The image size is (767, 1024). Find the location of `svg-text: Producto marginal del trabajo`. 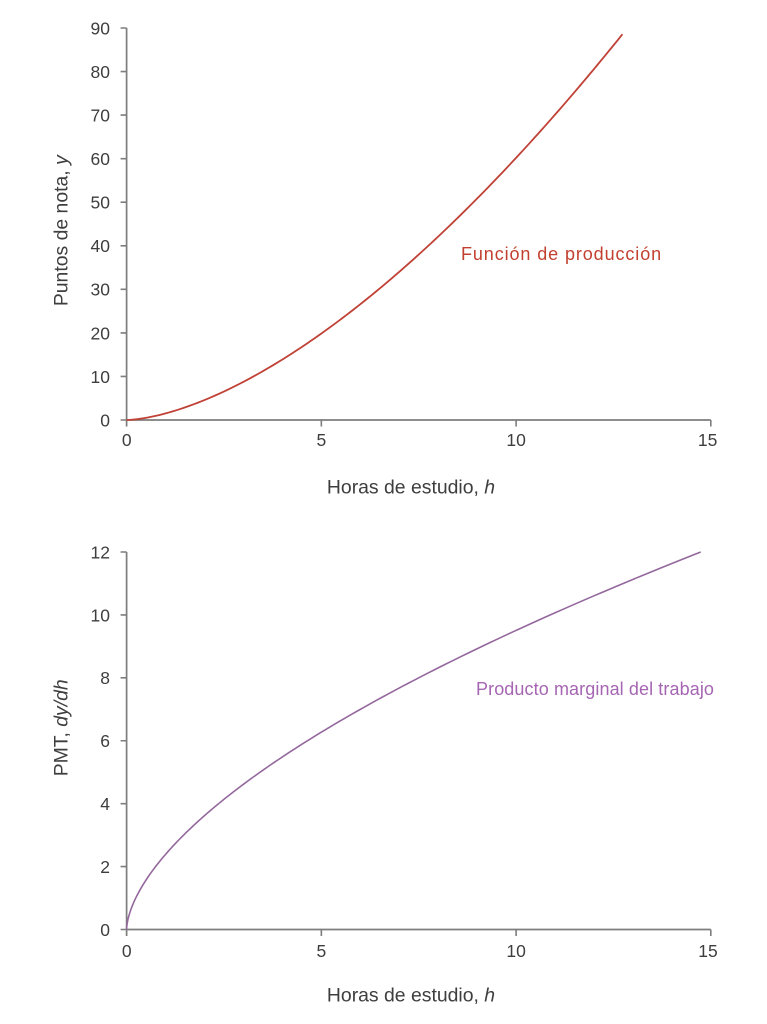

svg-text: Producto marginal del trabajo is located at coordinates (595, 689).